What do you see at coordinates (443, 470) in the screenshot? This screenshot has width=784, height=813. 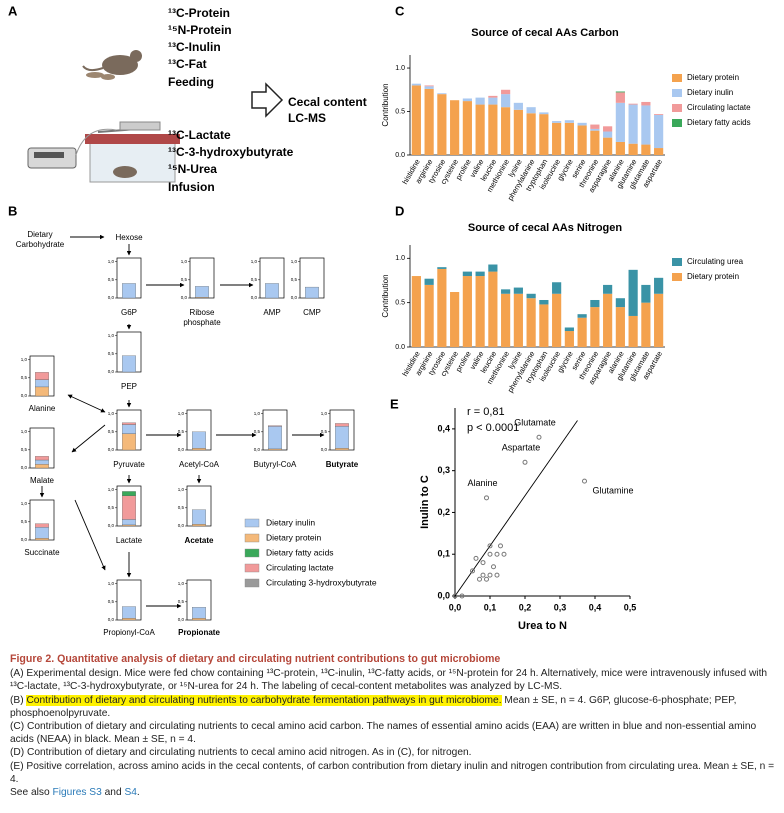 I see `y-tick-label: 0,3` at bounding box center [443, 470].